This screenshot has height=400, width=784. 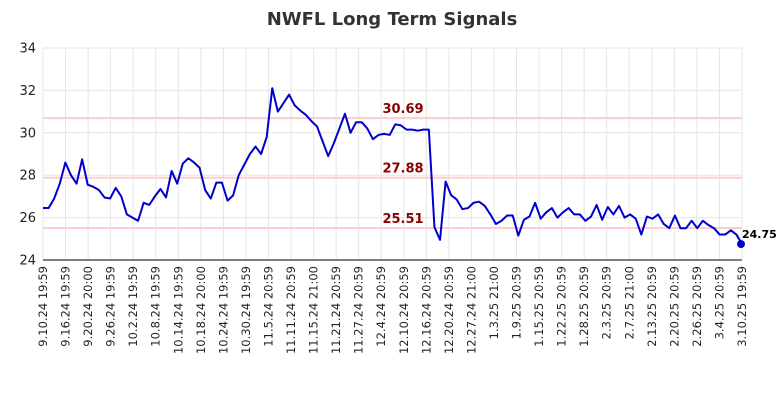 What do you see at coordinates (336, 310) in the screenshot?
I see `x-tick-label: 11.21.24 20:59` at bounding box center [336, 310].